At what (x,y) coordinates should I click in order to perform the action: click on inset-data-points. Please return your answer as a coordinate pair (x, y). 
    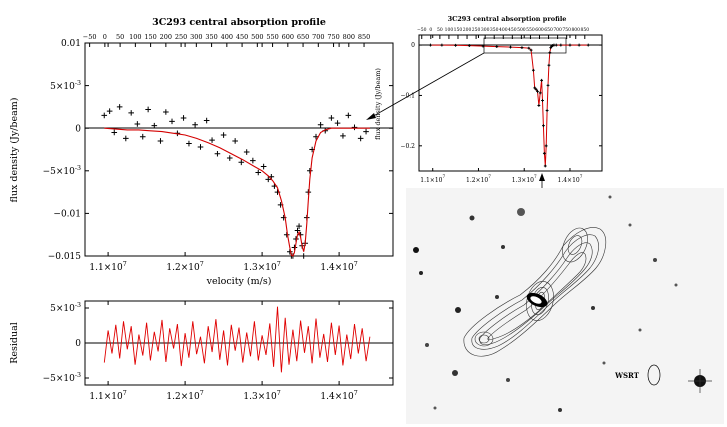
    Looking at the image, I should click on (509, 105).